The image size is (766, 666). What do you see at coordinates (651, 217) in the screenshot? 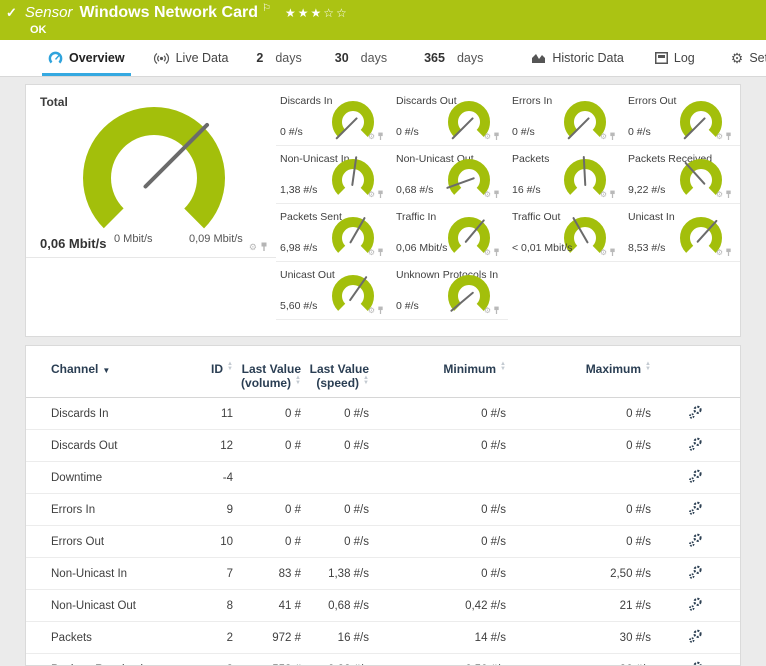
I see `gauge-label: Unicast In` at bounding box center [651, 217].